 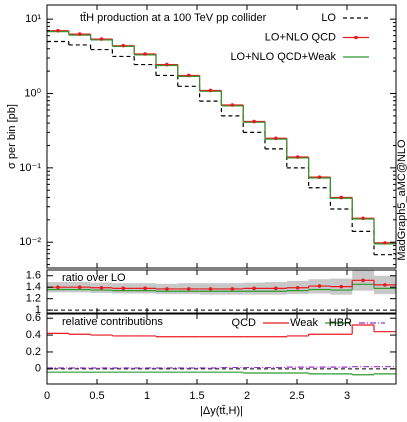 I want to click on y-tick-label: 10⁰, so click(x=32, y=93).